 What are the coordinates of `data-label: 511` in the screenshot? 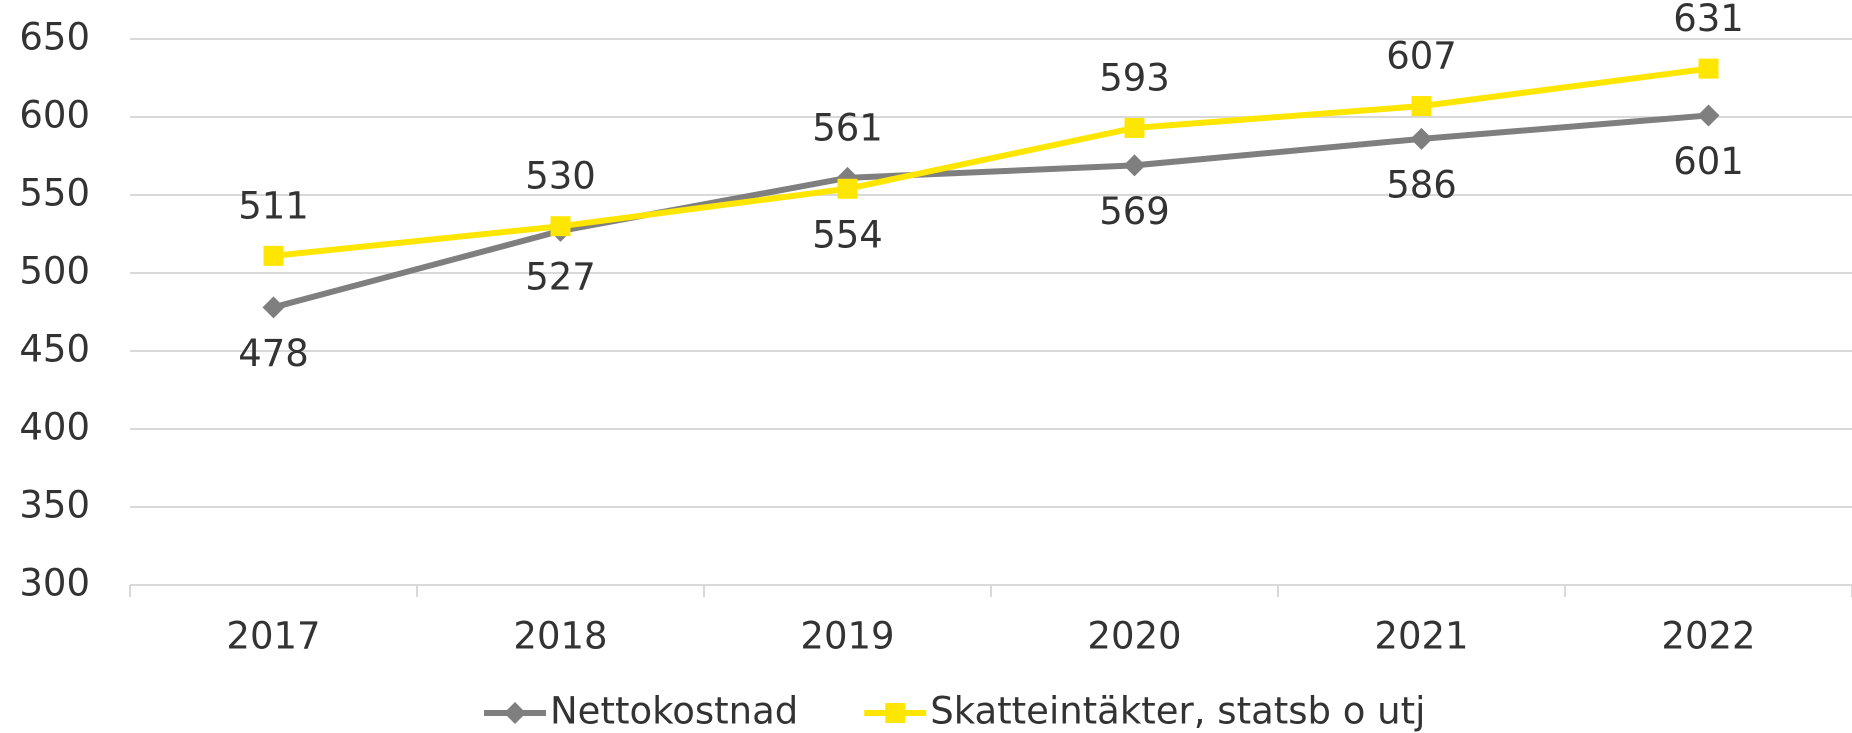 It's located at (273, 205).